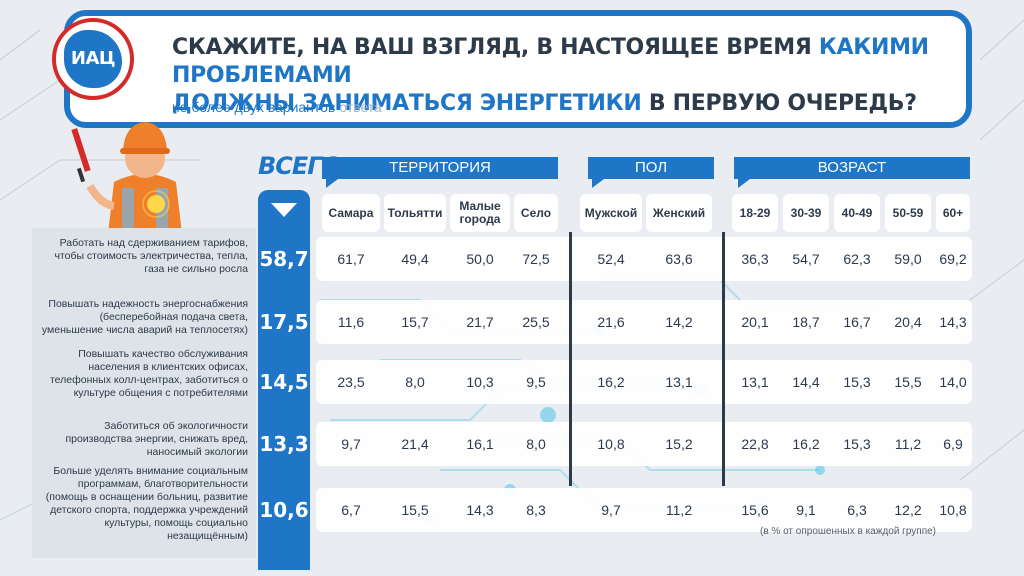 Image resolution: width=1024 pixels, height=576 pixels. I want to click on table-cell: 69,2, so click(953, 259).